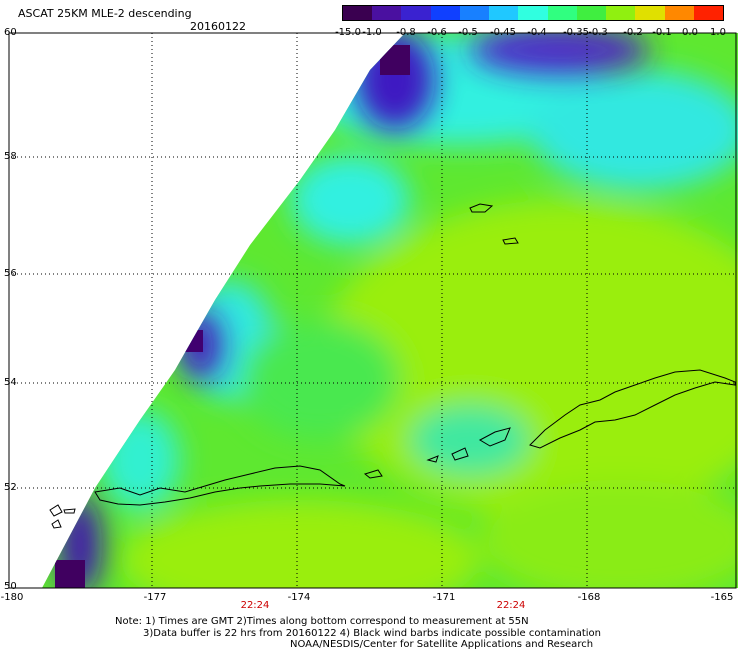  I want to click on colorbar-label: -0.8, so click(406, 32).